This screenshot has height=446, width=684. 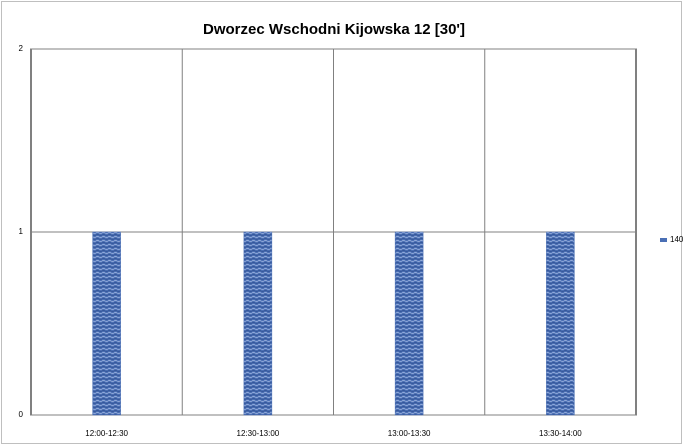 What do you see at coordinates (258, 433) in the screenshot?
I see `x-tick-label: 12:30-13:00` at bounding box center [258, 433].